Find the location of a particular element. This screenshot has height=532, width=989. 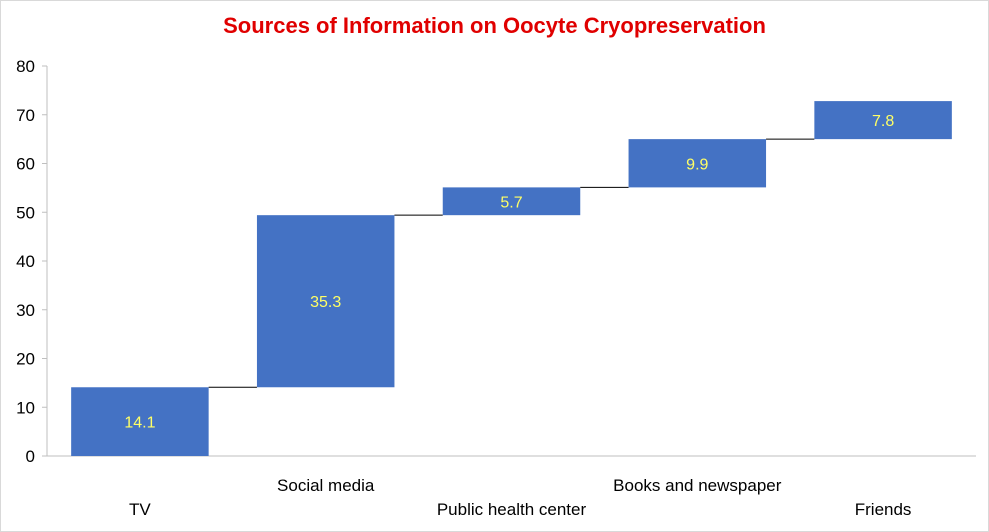

x-category-label: Social media is located at coordinates (326, 485).